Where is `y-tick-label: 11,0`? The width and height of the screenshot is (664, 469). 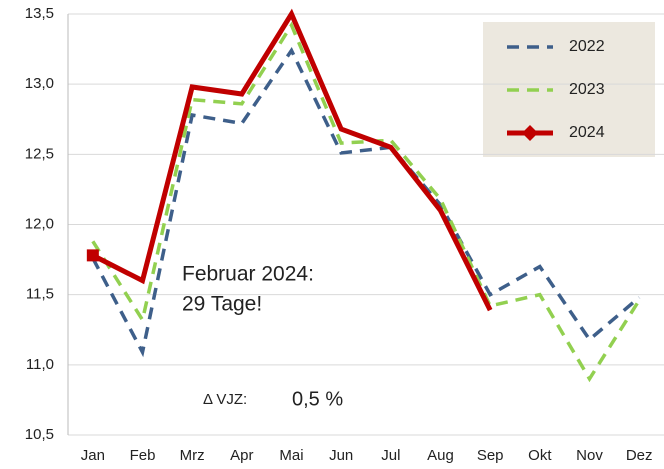
y-tick-label: 11,0 is located at coordinates (40, 364).